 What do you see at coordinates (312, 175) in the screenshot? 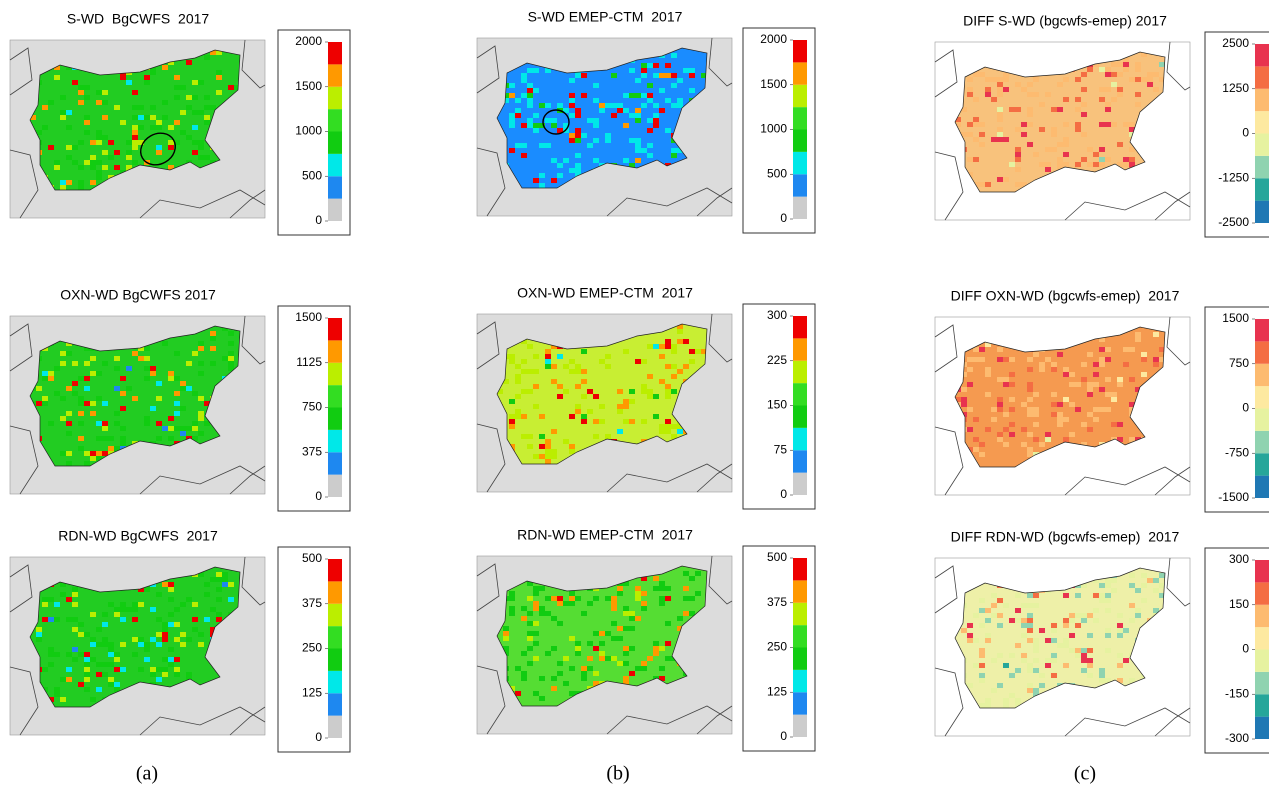
I see `colorbar-tick-label: 500` at bounding box center [312, 175].